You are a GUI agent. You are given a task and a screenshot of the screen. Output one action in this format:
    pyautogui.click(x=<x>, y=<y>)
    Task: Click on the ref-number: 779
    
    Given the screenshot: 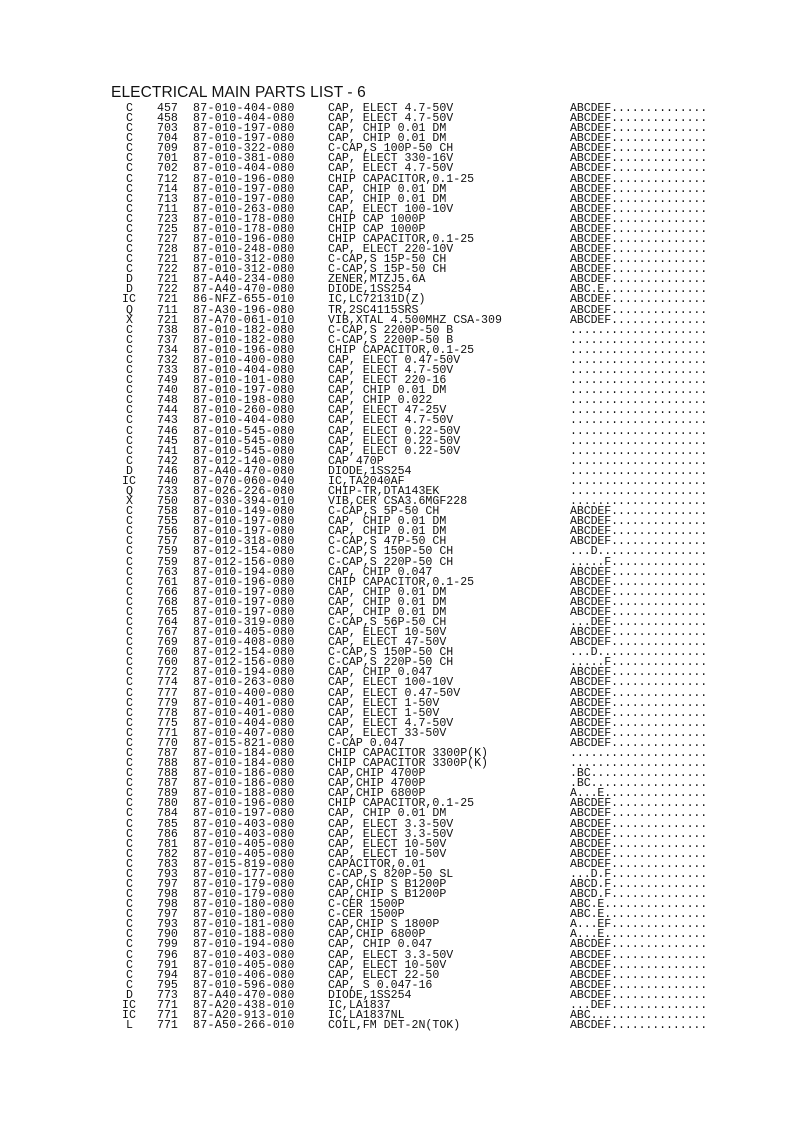 What is the action you would take?
    pyautogui.click(x=167, y=703)
    